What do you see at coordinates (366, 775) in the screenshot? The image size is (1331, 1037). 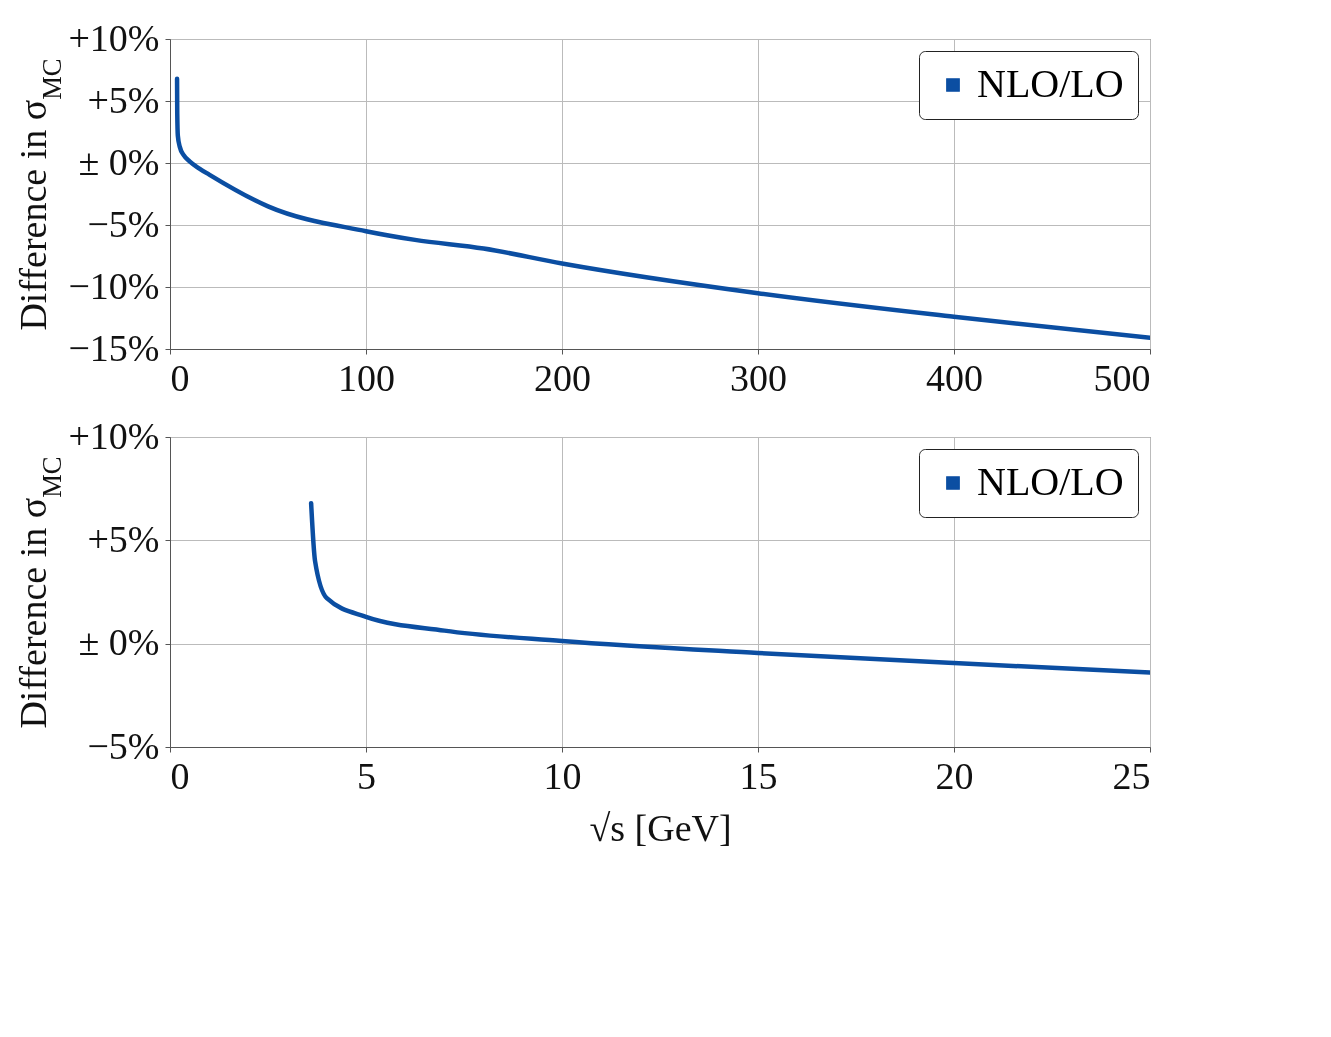 I see `x-tick-label: 5` at bounding box center [366, 775].